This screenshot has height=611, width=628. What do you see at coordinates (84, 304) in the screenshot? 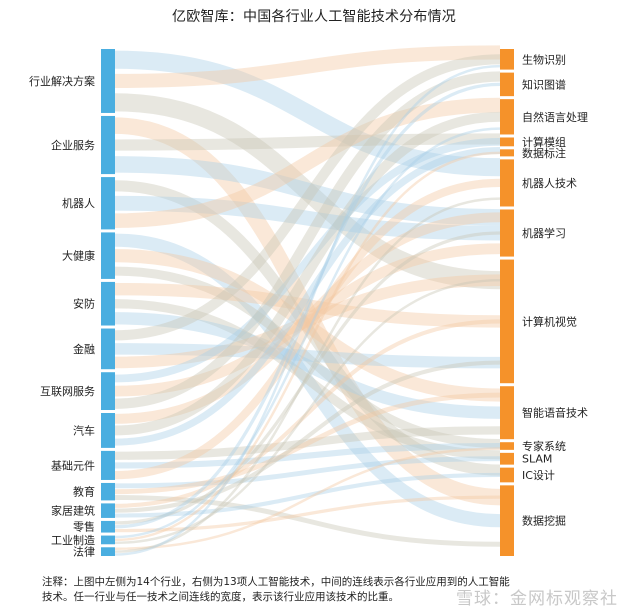
I see `industry-label: 安防` at bounding box center [84, 304].